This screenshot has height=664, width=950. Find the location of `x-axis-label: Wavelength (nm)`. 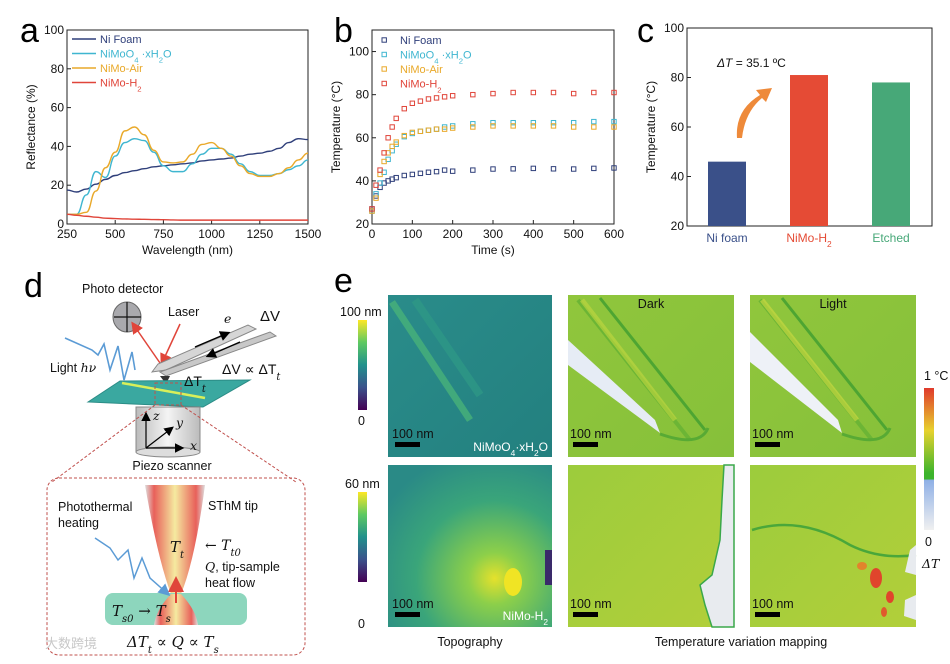

x-axis-label: Wavelength (nm) is located at coordinates (187, 250).